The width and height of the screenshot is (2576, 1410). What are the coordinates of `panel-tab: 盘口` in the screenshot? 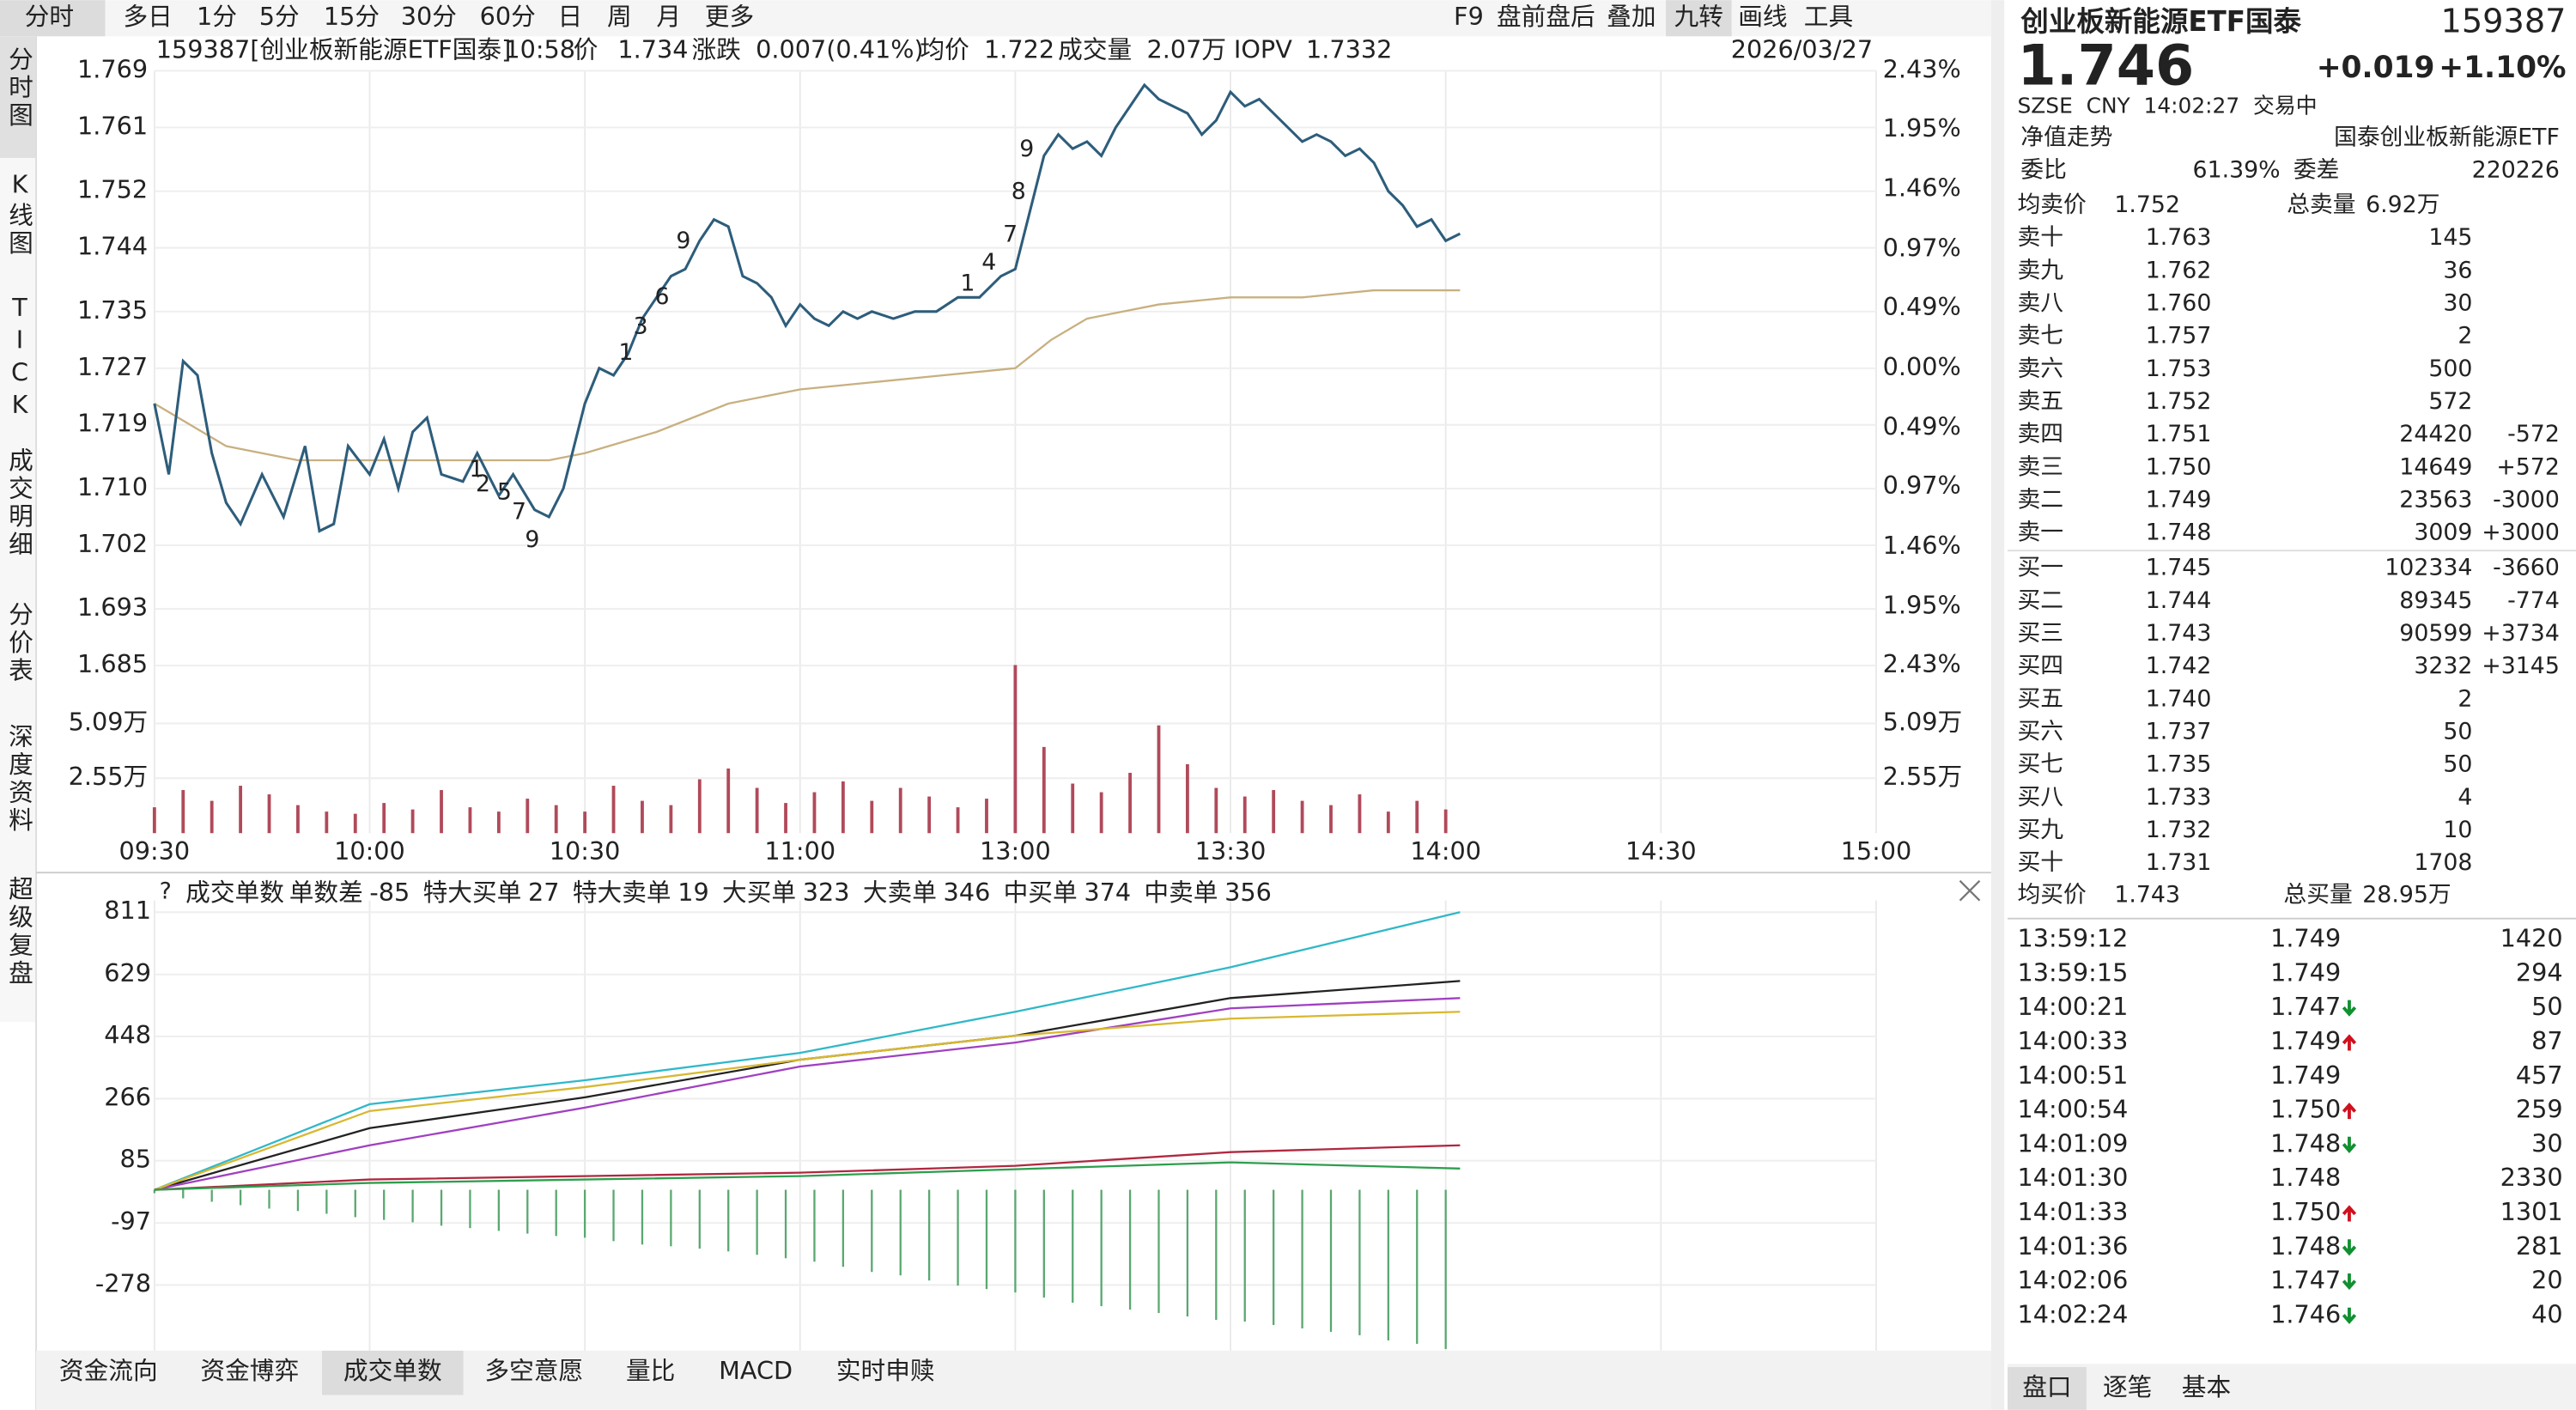 It's located at (2047, 1387).